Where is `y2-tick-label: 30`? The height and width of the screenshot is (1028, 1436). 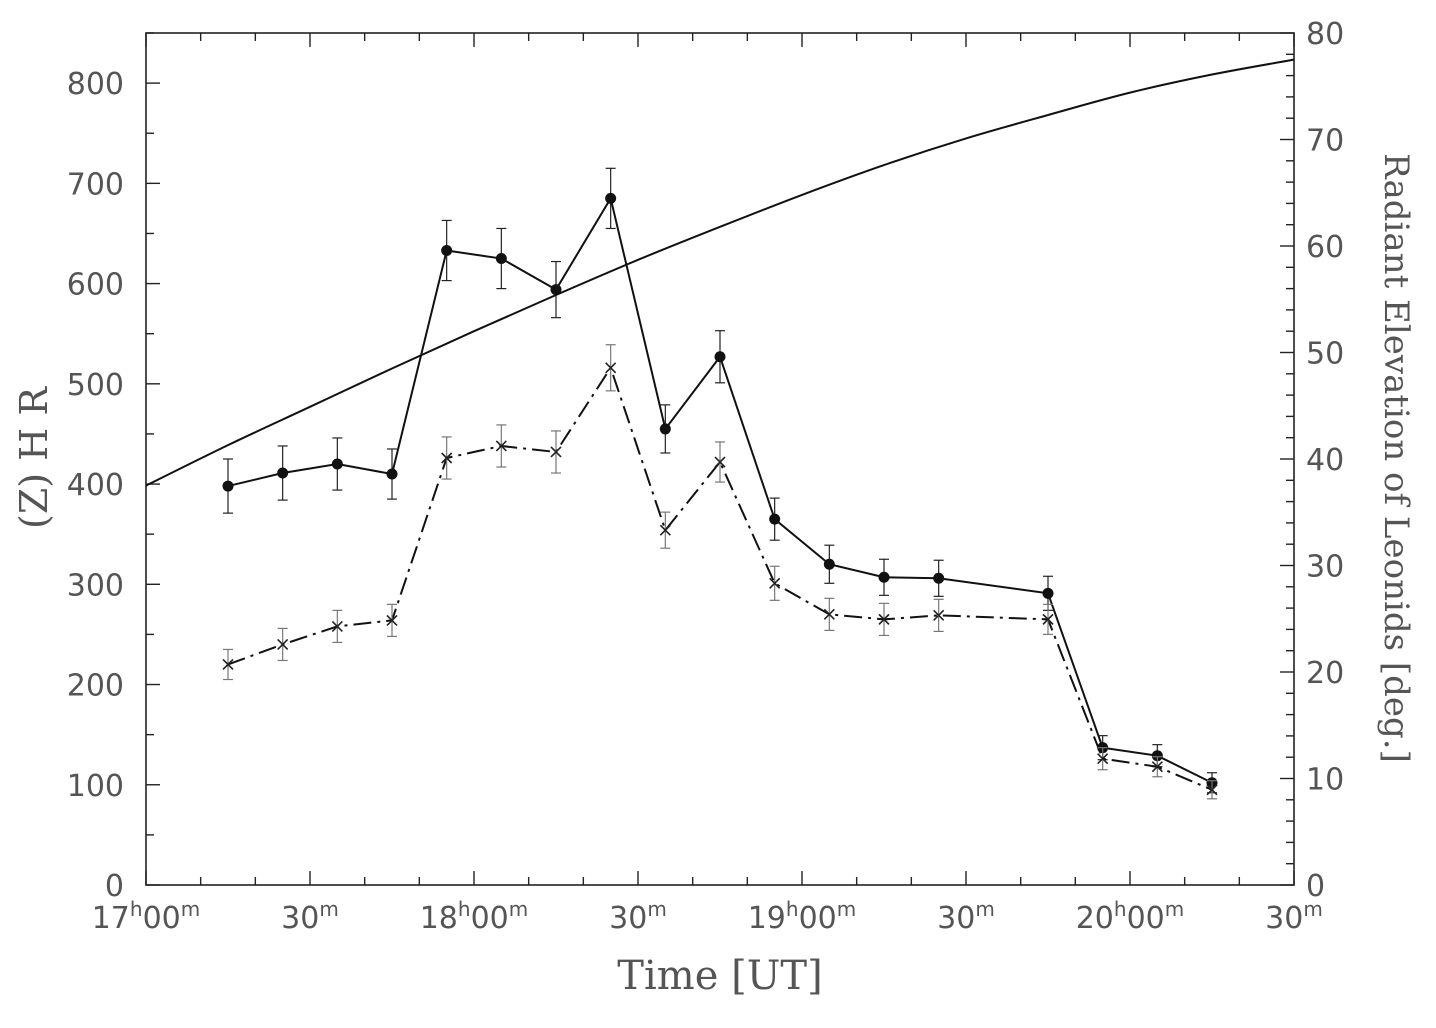 y2-tick-label: 30 is located at coordinates (1325, 567).